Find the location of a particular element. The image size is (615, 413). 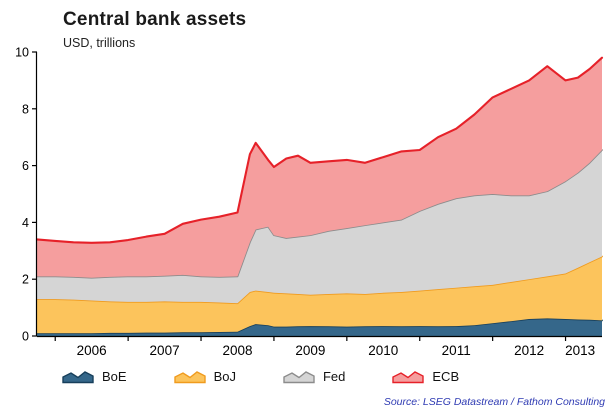

y-tick-label: 0 is located at coordinates (25, 337).